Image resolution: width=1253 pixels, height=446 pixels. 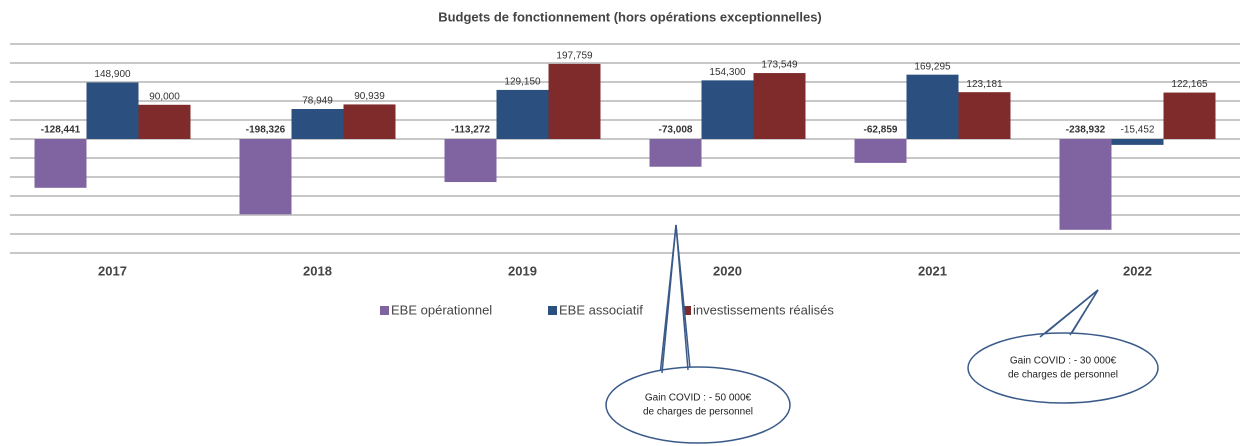 I want to click on legend-label: EBE associatif, so click(x=601, y=309).